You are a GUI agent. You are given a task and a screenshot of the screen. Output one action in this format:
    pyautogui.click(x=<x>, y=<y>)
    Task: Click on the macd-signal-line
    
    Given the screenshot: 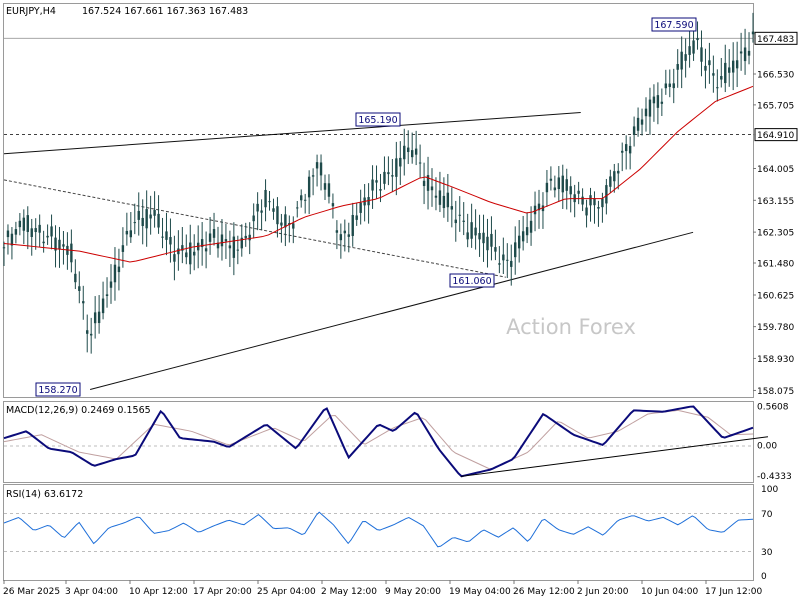 What is the action you would take?
    pyautogui.click(x=378, y=439)
    